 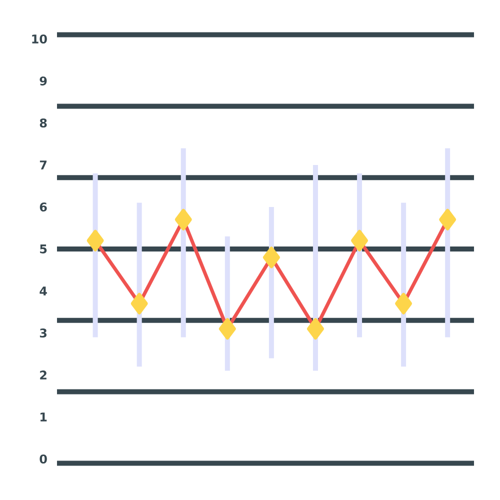 What do you see at coordinates (43, 375) in the screenshot?
I see `y-tick-label: 2` at bounding box center [43, 375].